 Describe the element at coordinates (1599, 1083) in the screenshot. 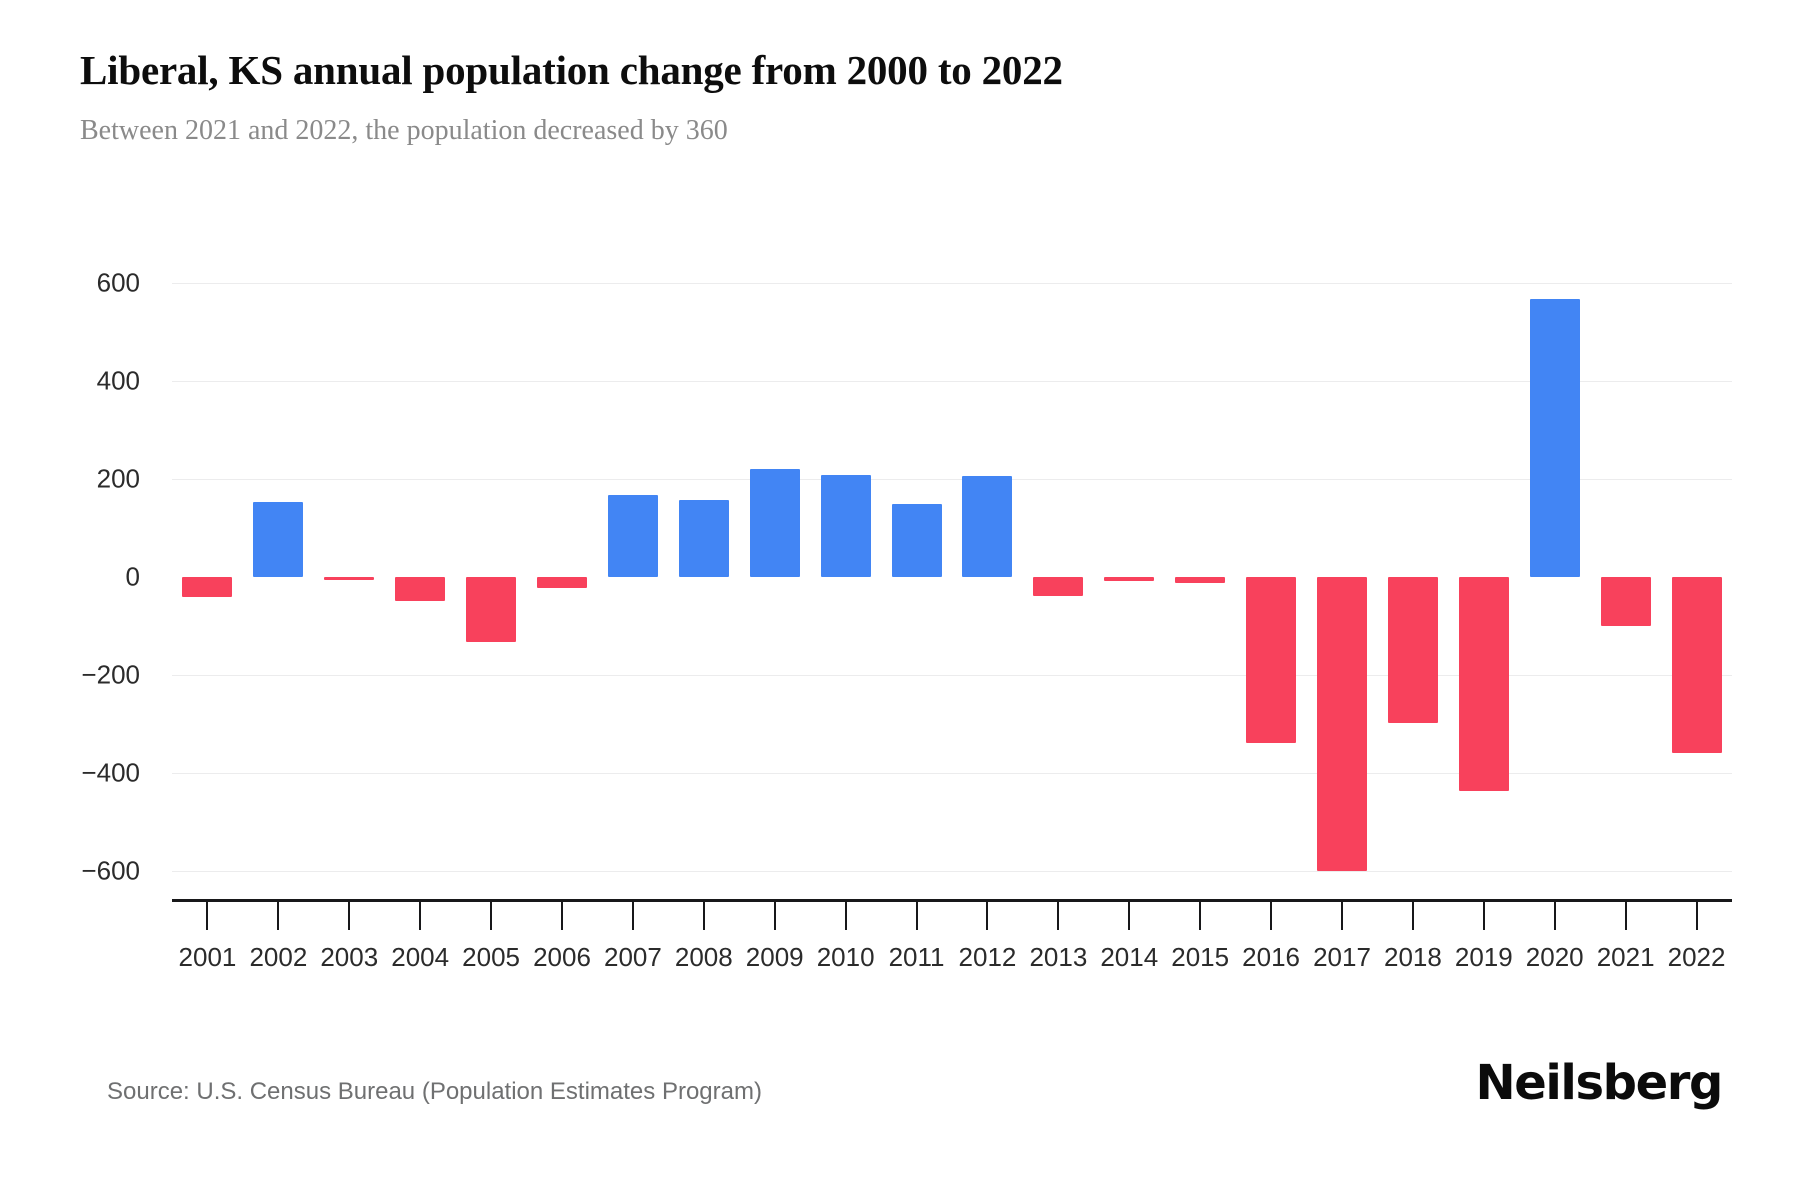

I see `neilsberg-logo: Neilsberg` at that location.